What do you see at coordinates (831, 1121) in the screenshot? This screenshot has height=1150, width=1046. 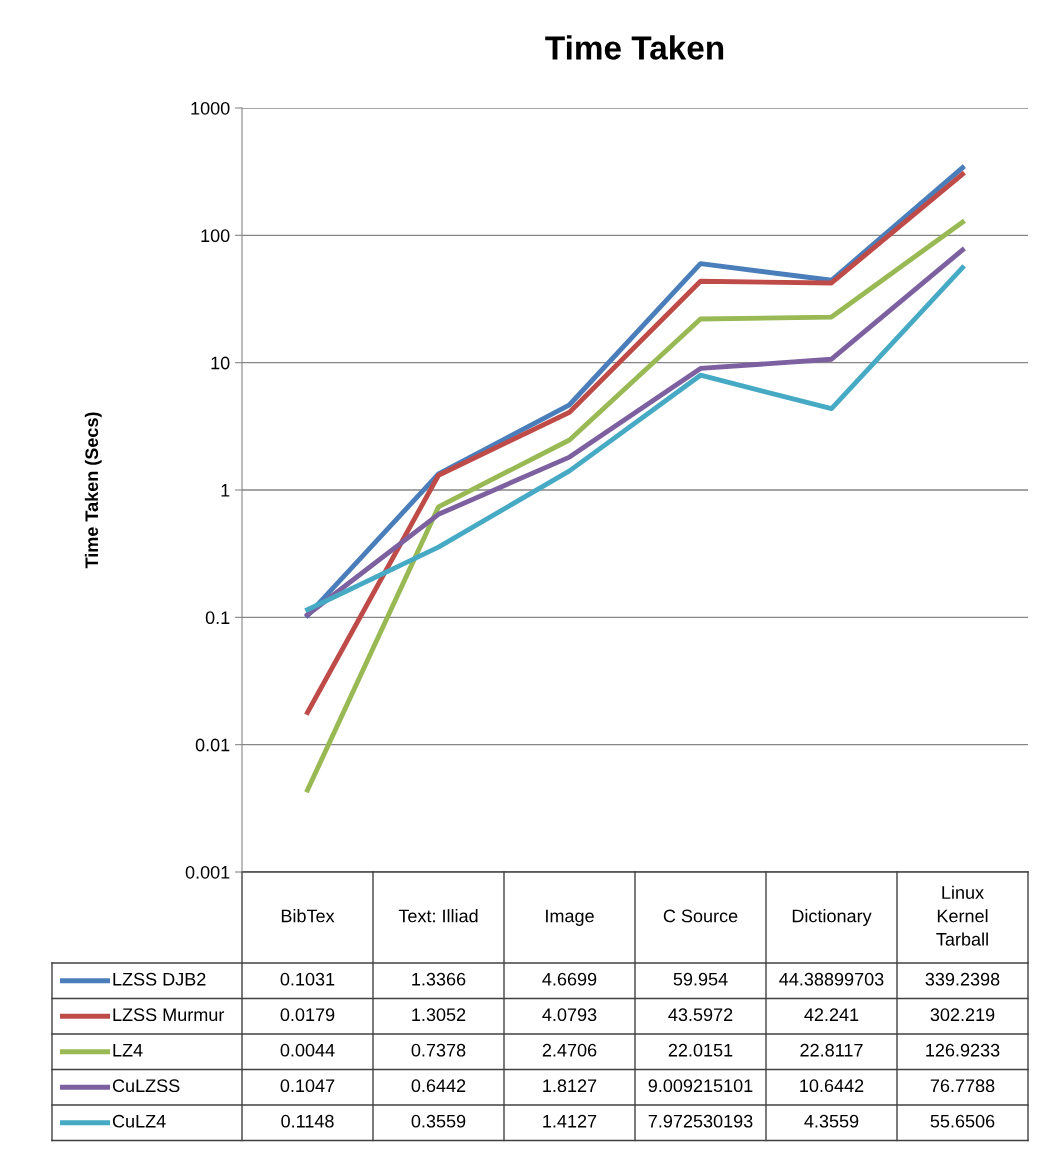 I see `data-label: 4.3559` at bounding box center [831, 1121].